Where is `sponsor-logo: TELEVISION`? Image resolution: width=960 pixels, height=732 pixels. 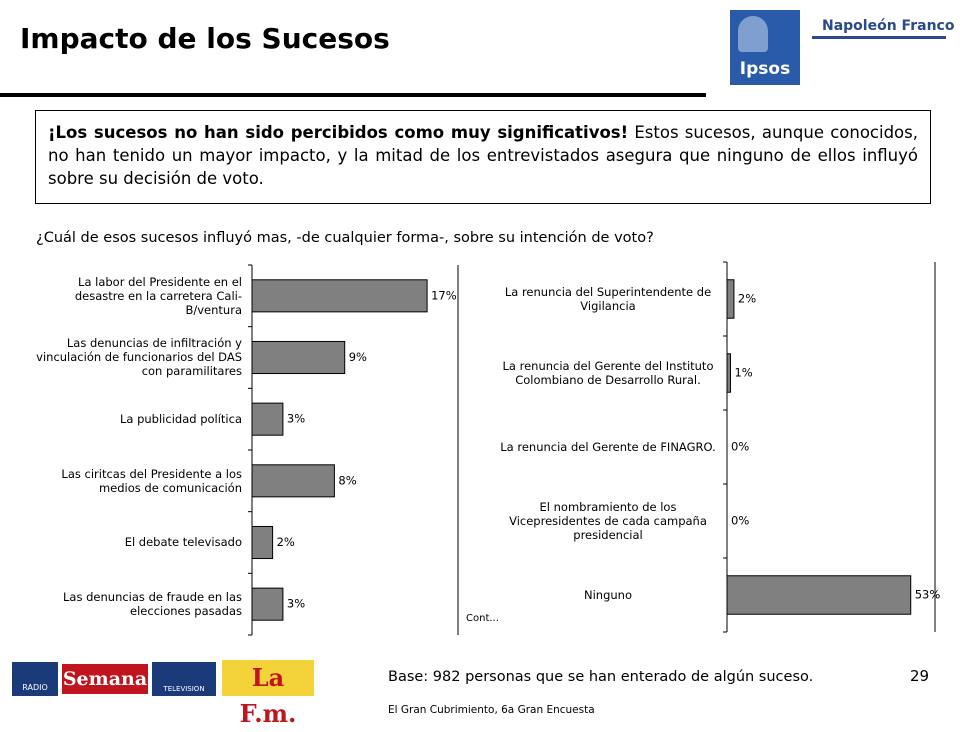 sponsor-logo: TELEVISION is located at coordinates (184, 679).